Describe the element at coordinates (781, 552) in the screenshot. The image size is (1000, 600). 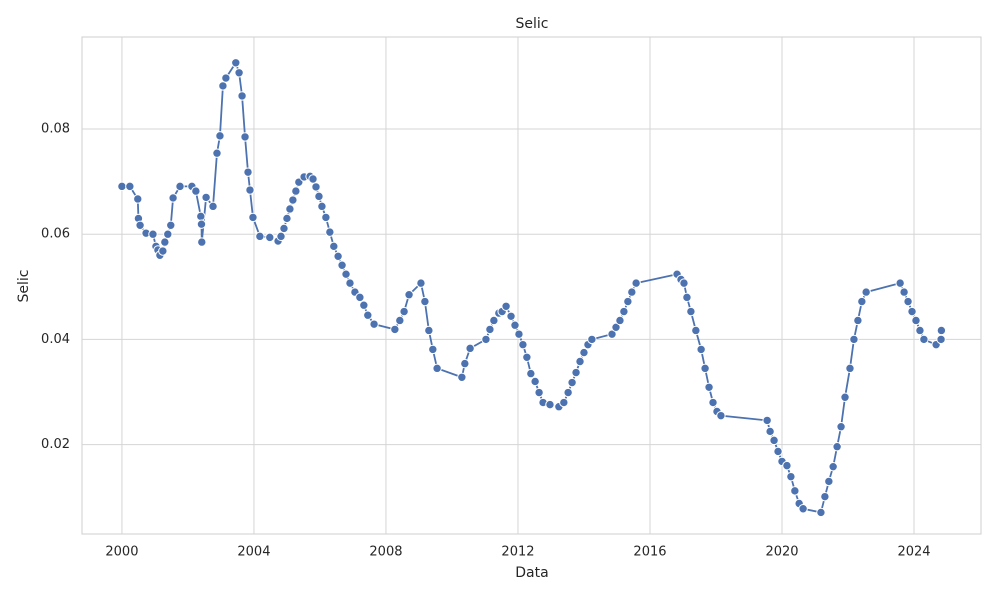
I see `x-tick-label: 2020` at that location.